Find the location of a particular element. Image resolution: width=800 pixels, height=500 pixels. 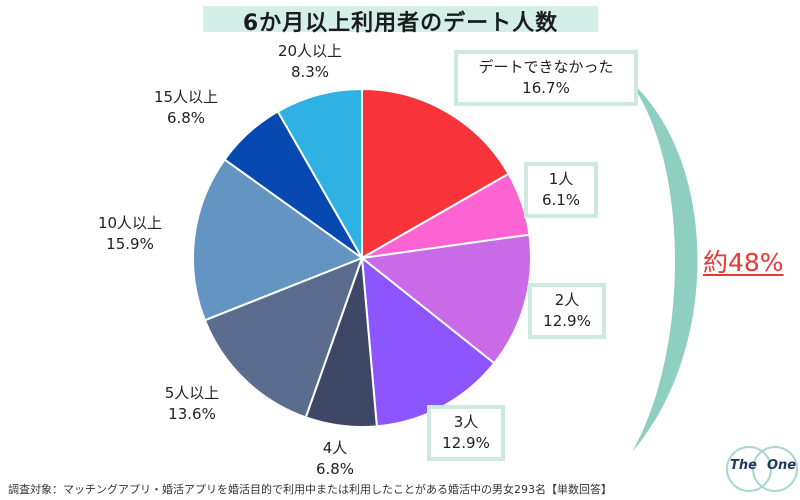

summary-bracket is located at coordinates (663, 265).